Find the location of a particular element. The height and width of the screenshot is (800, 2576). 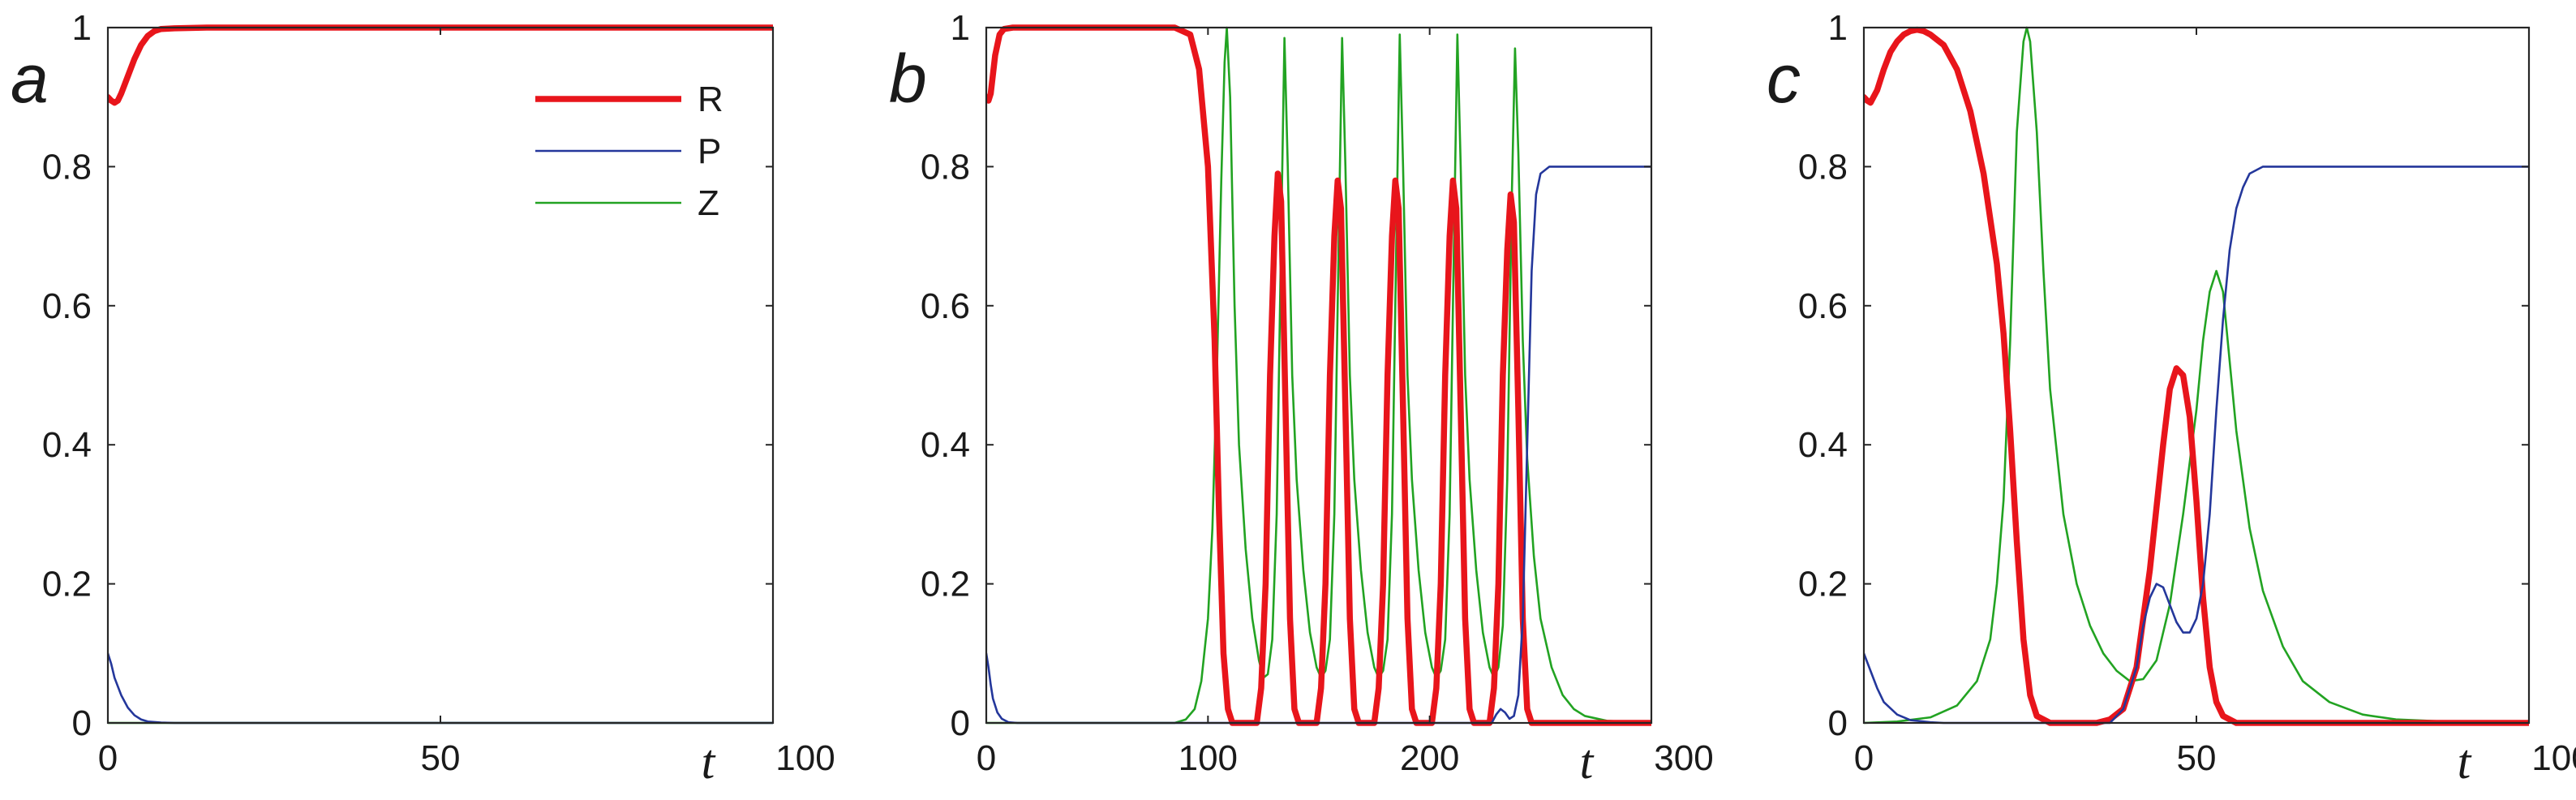

legend-label-Z: Z is located at coordinates (708, 203).